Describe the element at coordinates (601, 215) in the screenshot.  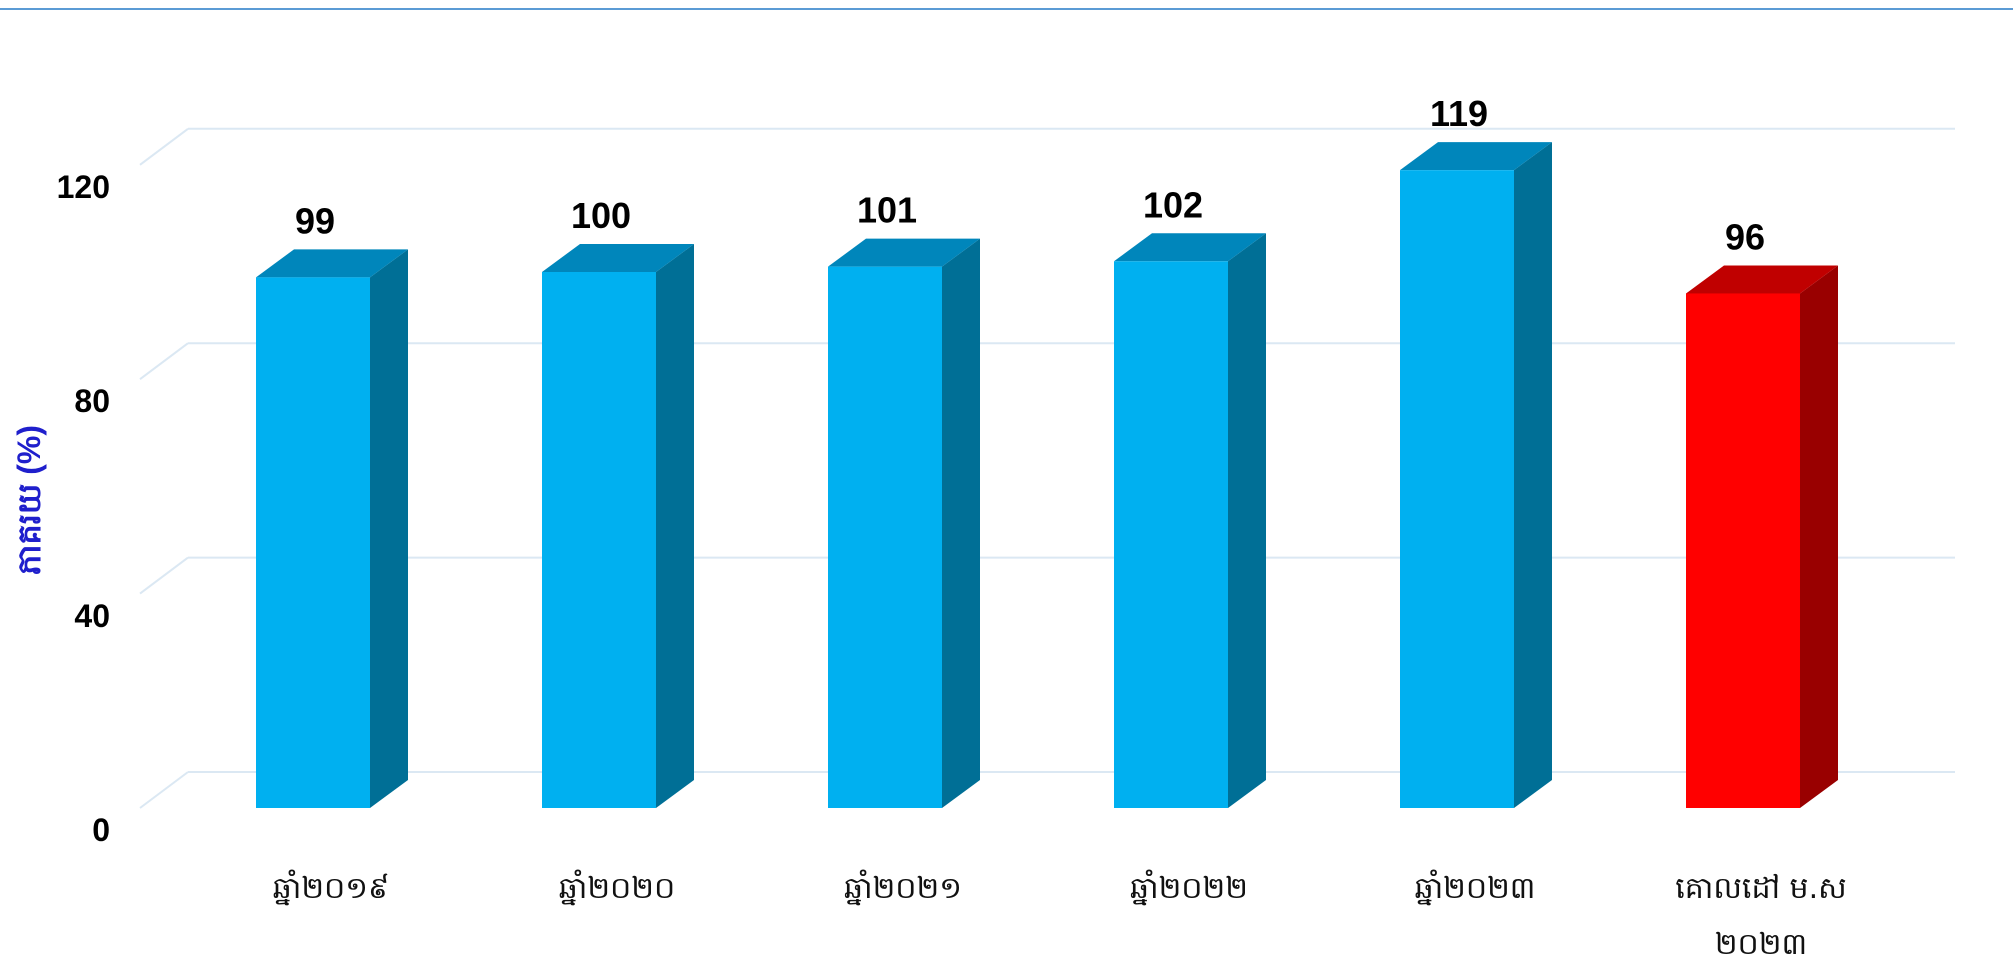
I see `data-label: 100` at that location.